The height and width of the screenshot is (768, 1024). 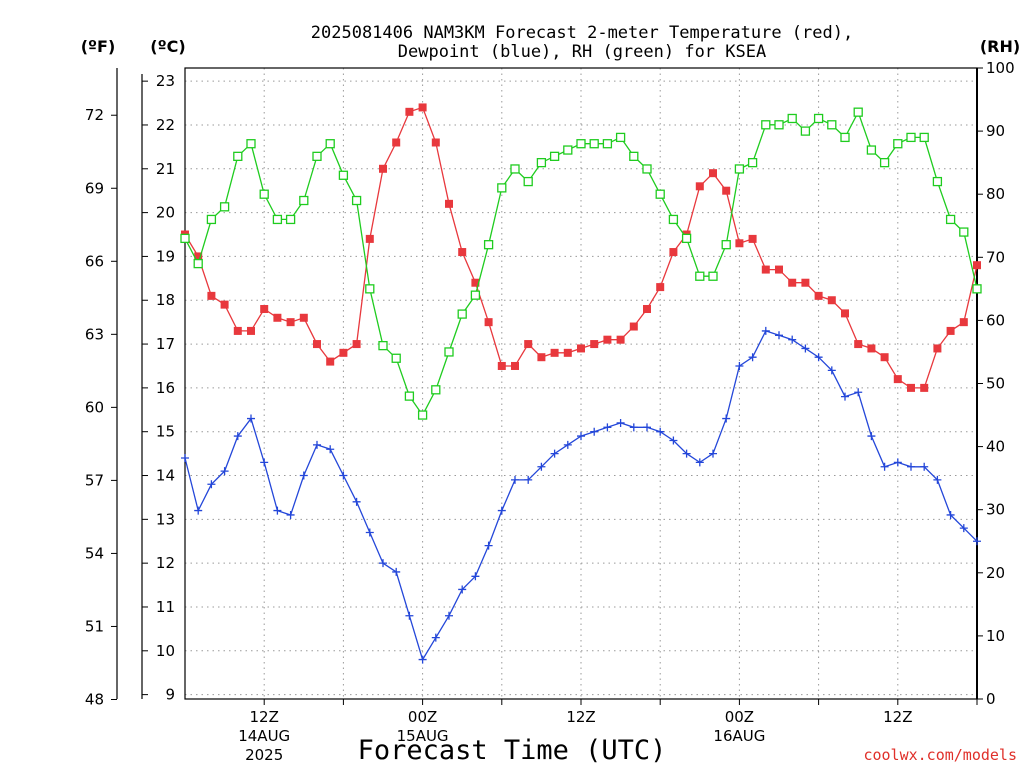 What do you see at coordinates (1000, 68) in the screenshot?
I see `rh-tick-label: 100` at bounding box center [1000, 68].